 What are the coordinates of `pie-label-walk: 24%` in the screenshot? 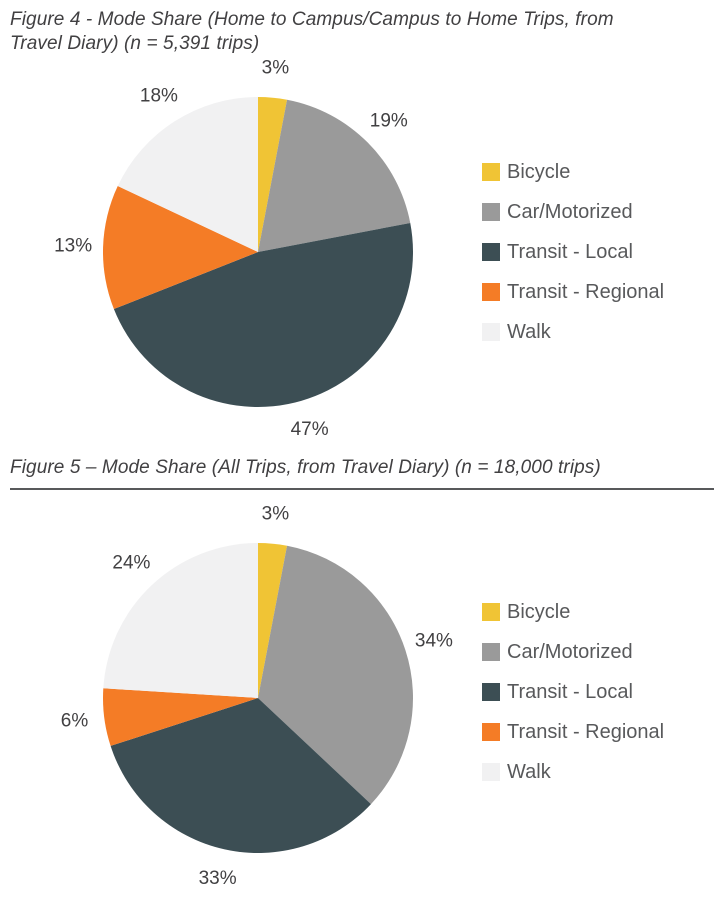 It's located at (131, 562).